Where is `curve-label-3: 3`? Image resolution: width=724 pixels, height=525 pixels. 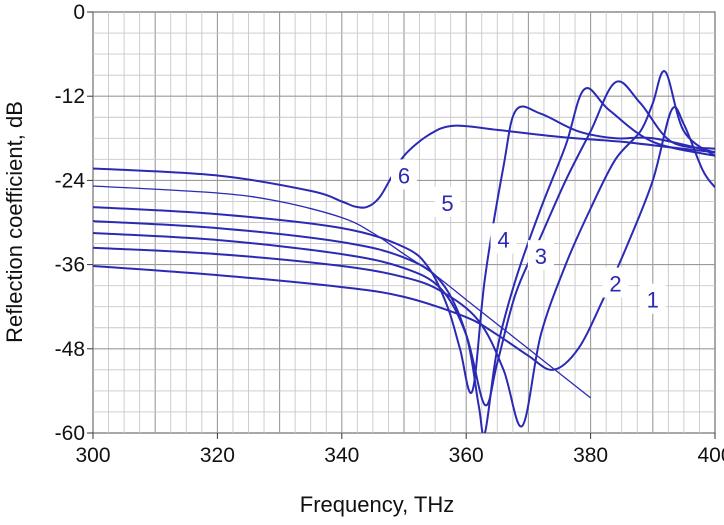 curve-label-3: 3 is located at coordinates (541, 256).